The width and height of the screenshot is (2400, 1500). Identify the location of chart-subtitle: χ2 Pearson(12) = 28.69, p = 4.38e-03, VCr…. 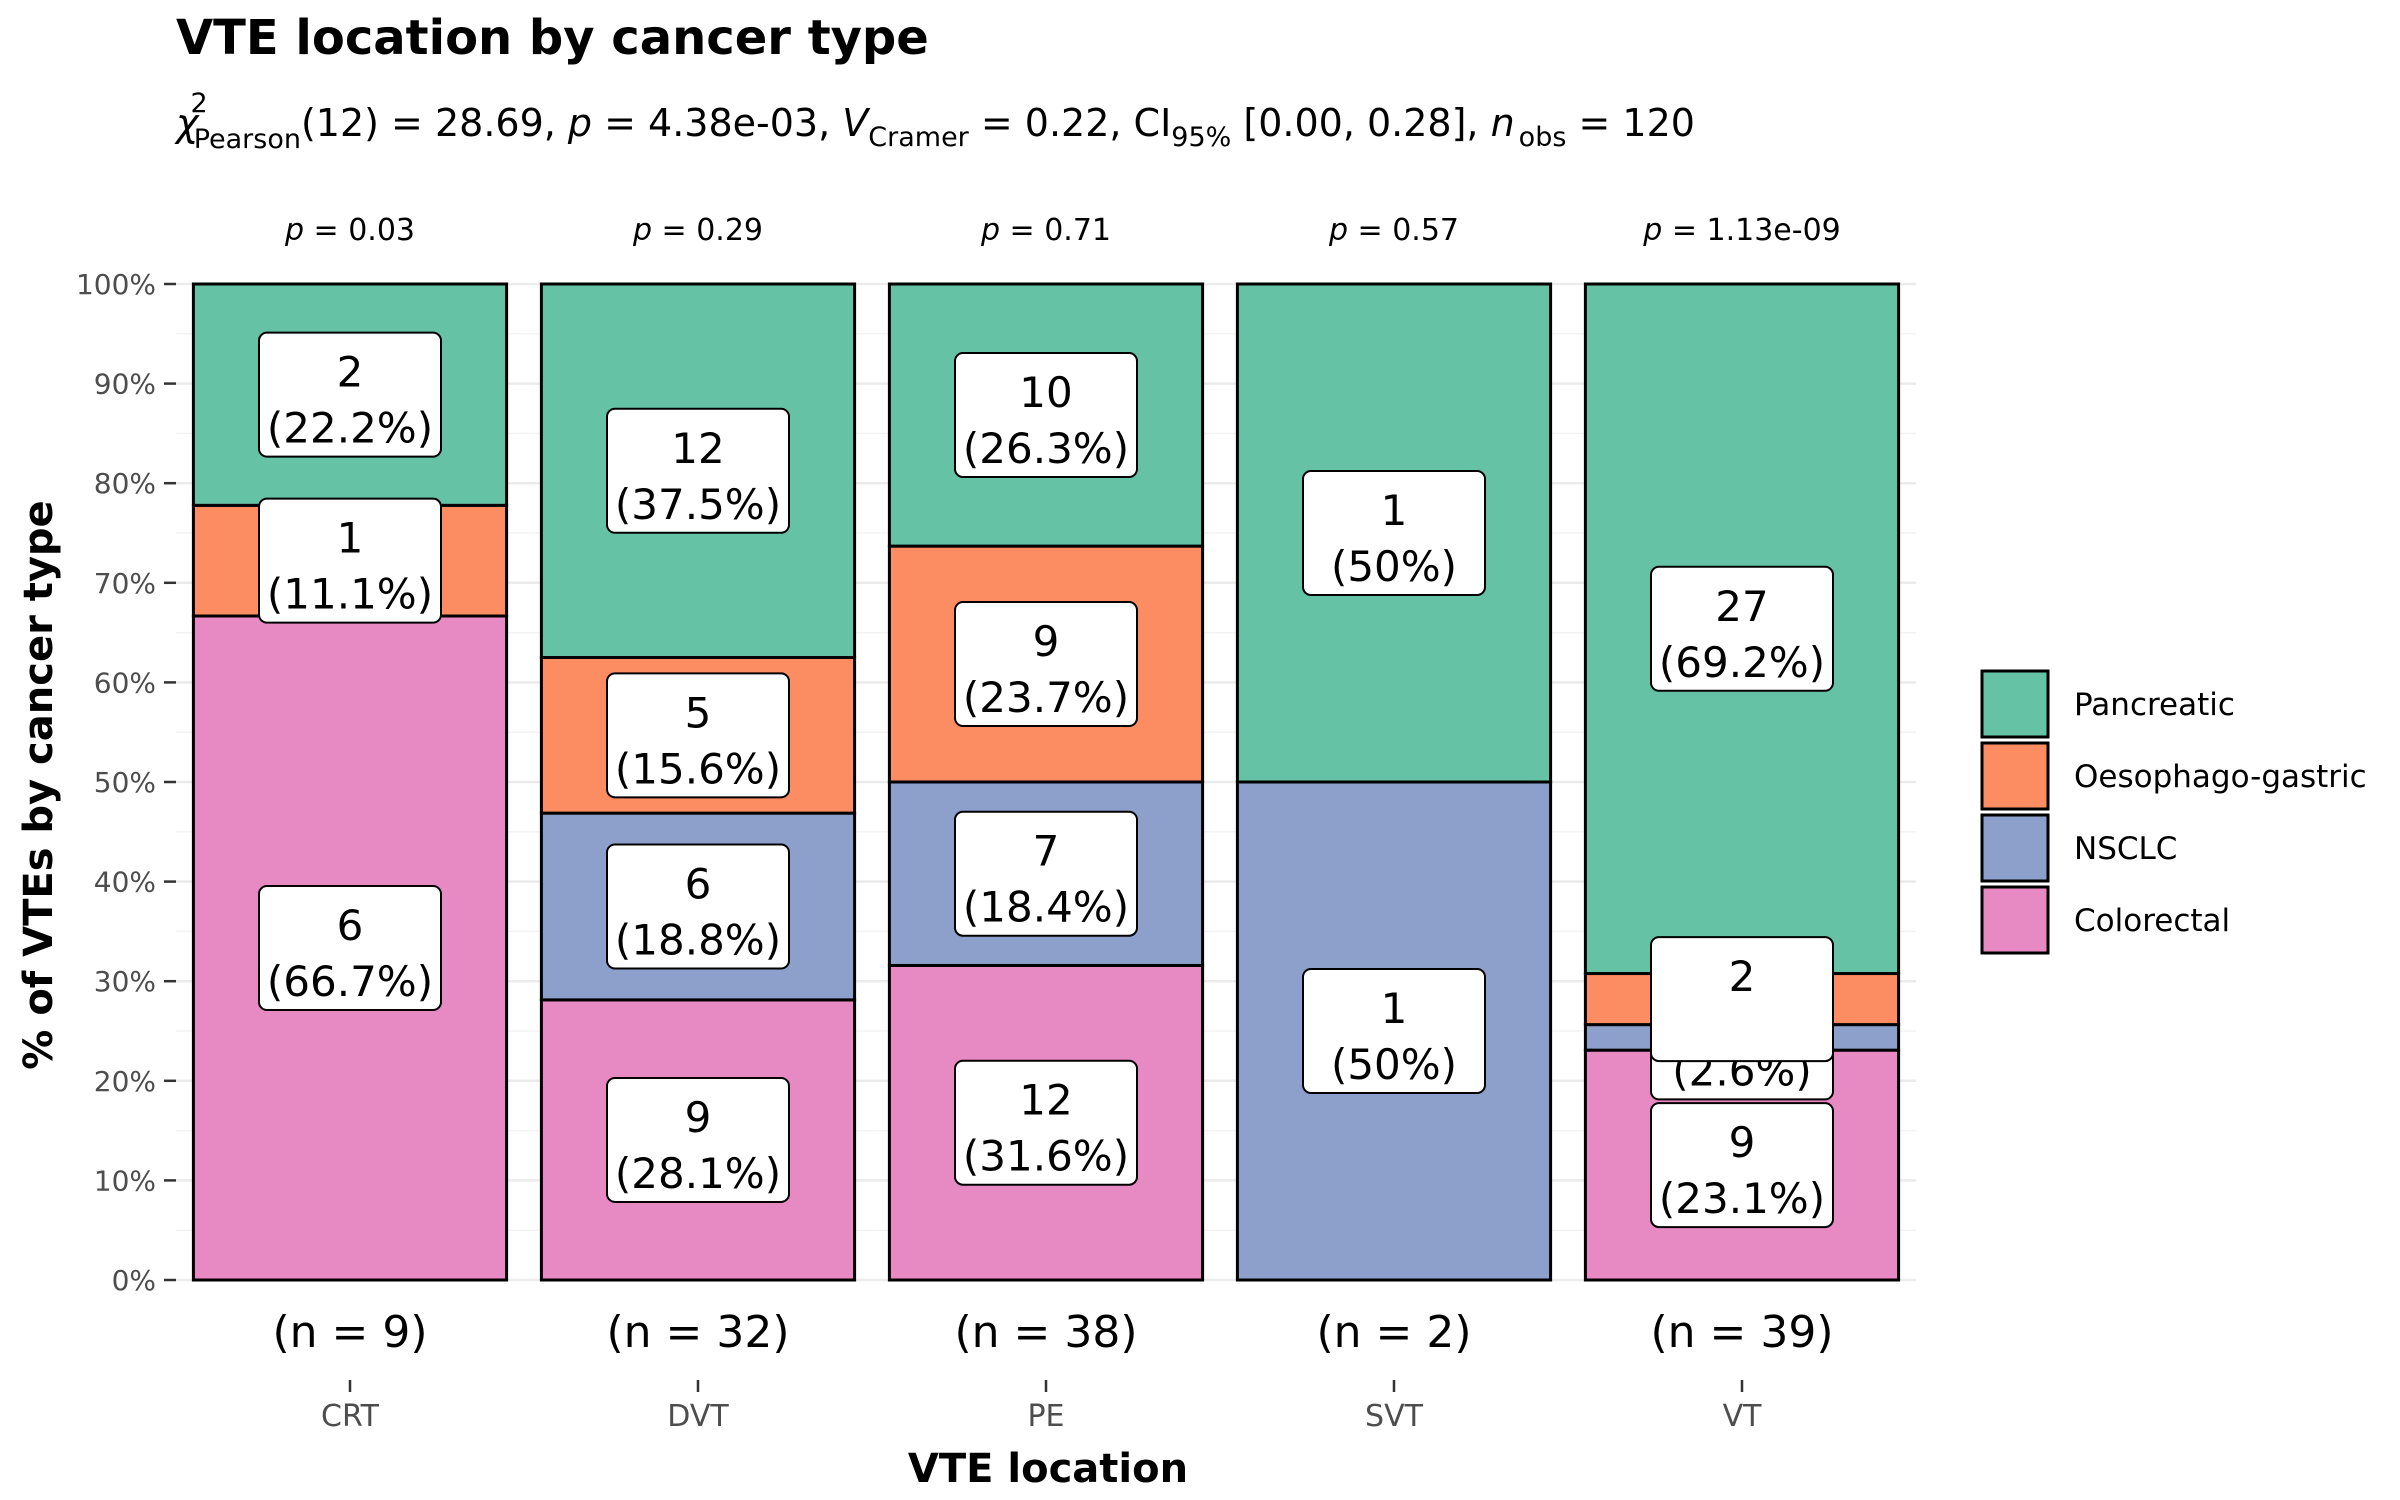
(934, 121).